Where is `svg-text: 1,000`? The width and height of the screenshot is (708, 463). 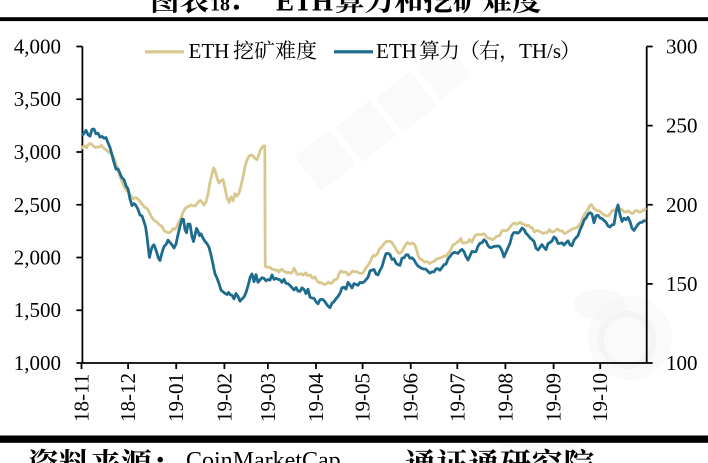
svg-text: 1,000 is located at coordinates (37, 363).